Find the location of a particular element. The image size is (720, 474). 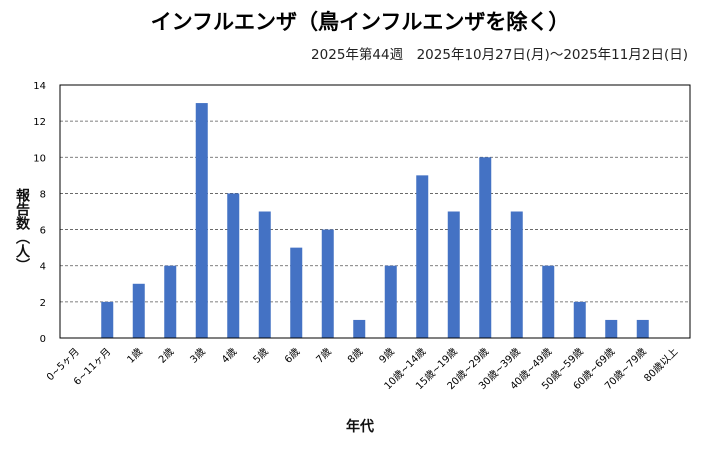

x-tick-label: 1歳 is located at coordinates (135, 356).